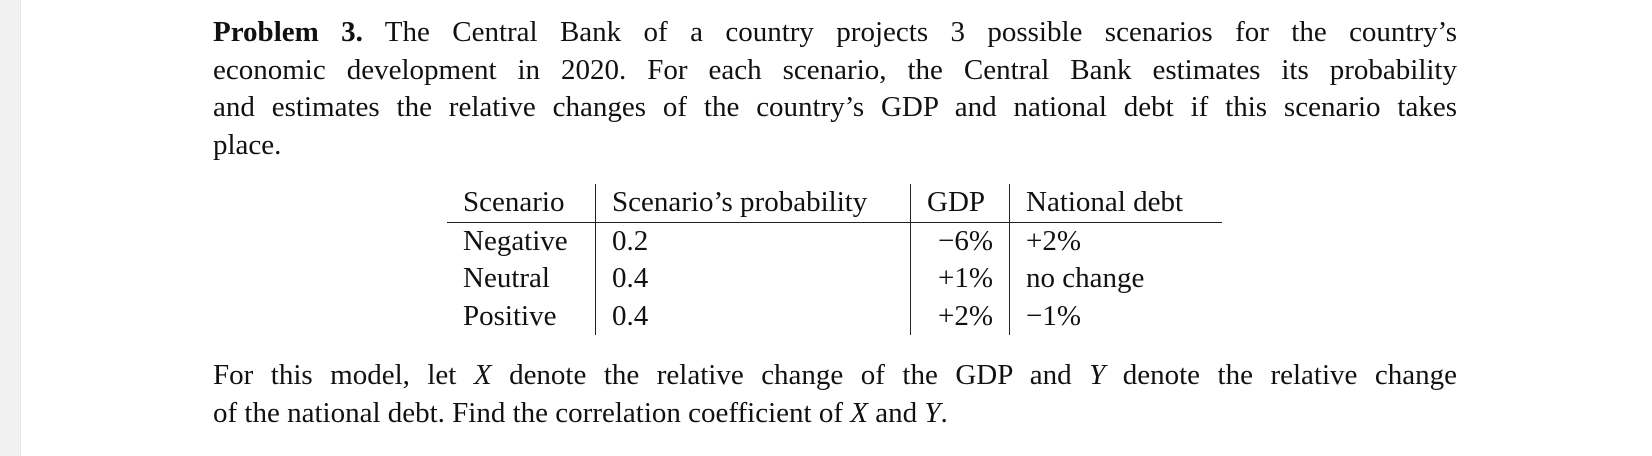 The image size is (1652, 456). I want to click on text: and, so click(896, 412).